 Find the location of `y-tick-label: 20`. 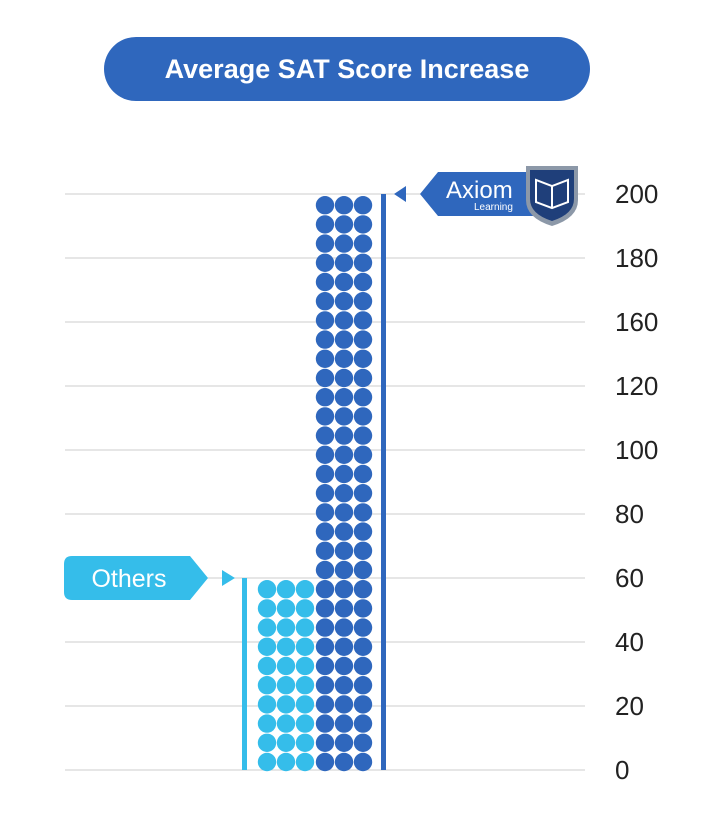

y-tick-label: 20 is located at coordinates (629, 706).